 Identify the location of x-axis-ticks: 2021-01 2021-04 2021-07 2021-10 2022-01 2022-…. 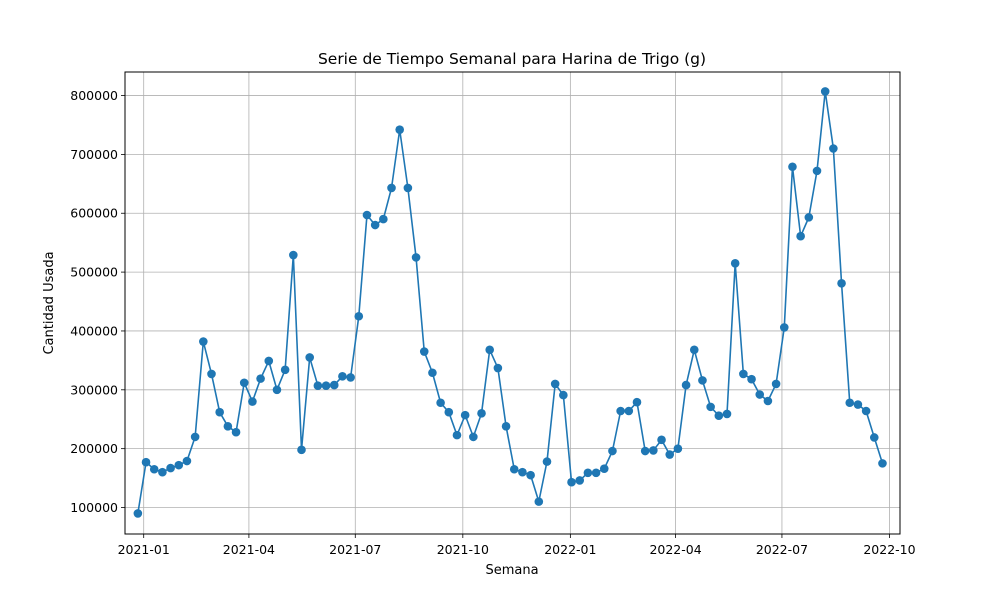
(517, 545).